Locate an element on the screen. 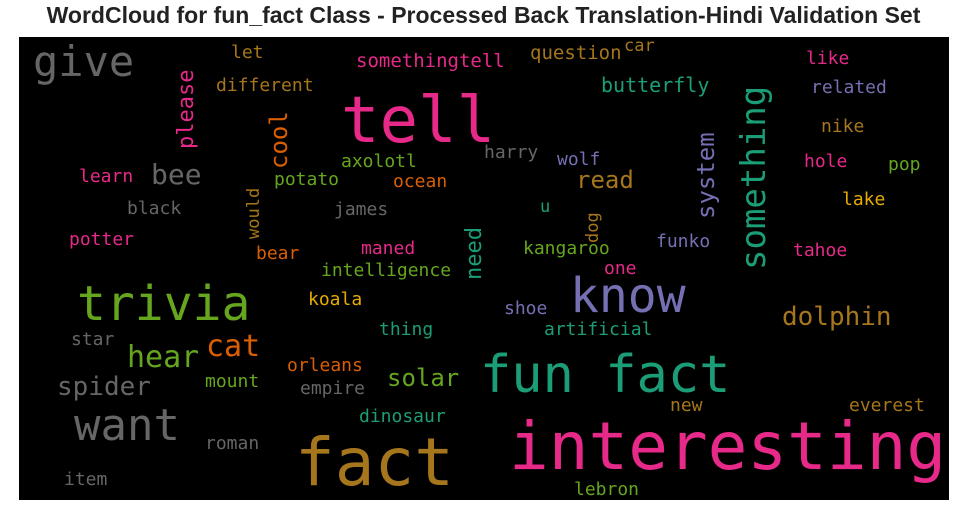  word-system: system is located at coordinates (706, 175).